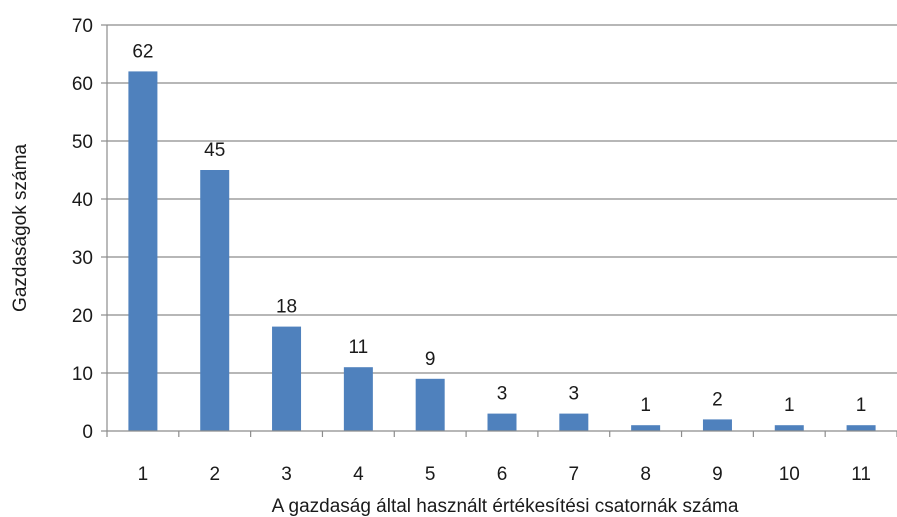 Image resolution: width=897 pixels, height=517 pixels. I want to click on y-tick-label: 60, so click(82, 84).